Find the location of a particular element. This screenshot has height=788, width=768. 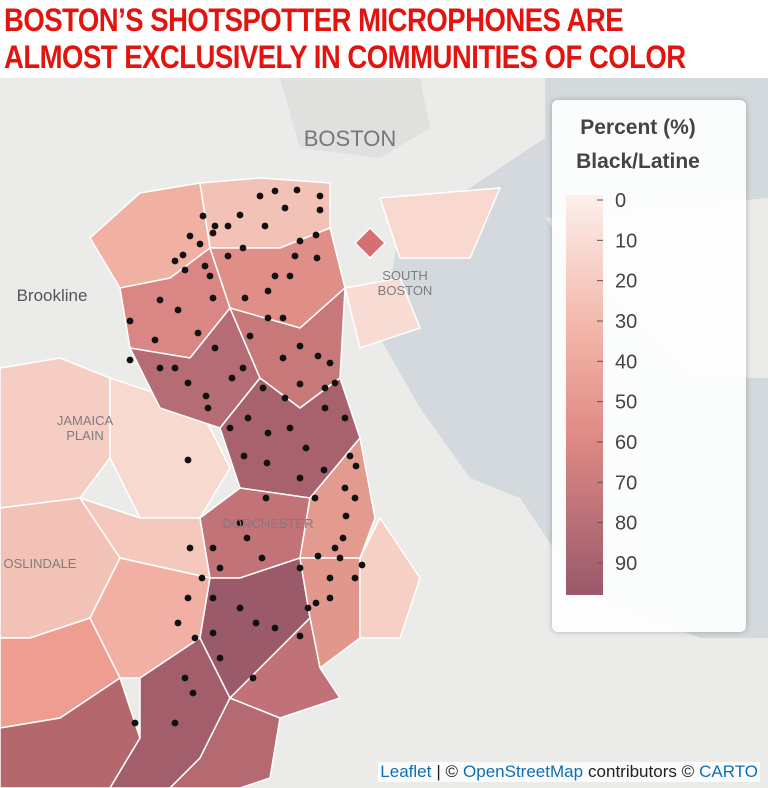

osm-link: OpenStreetMap is located at coordinates (523, 771).